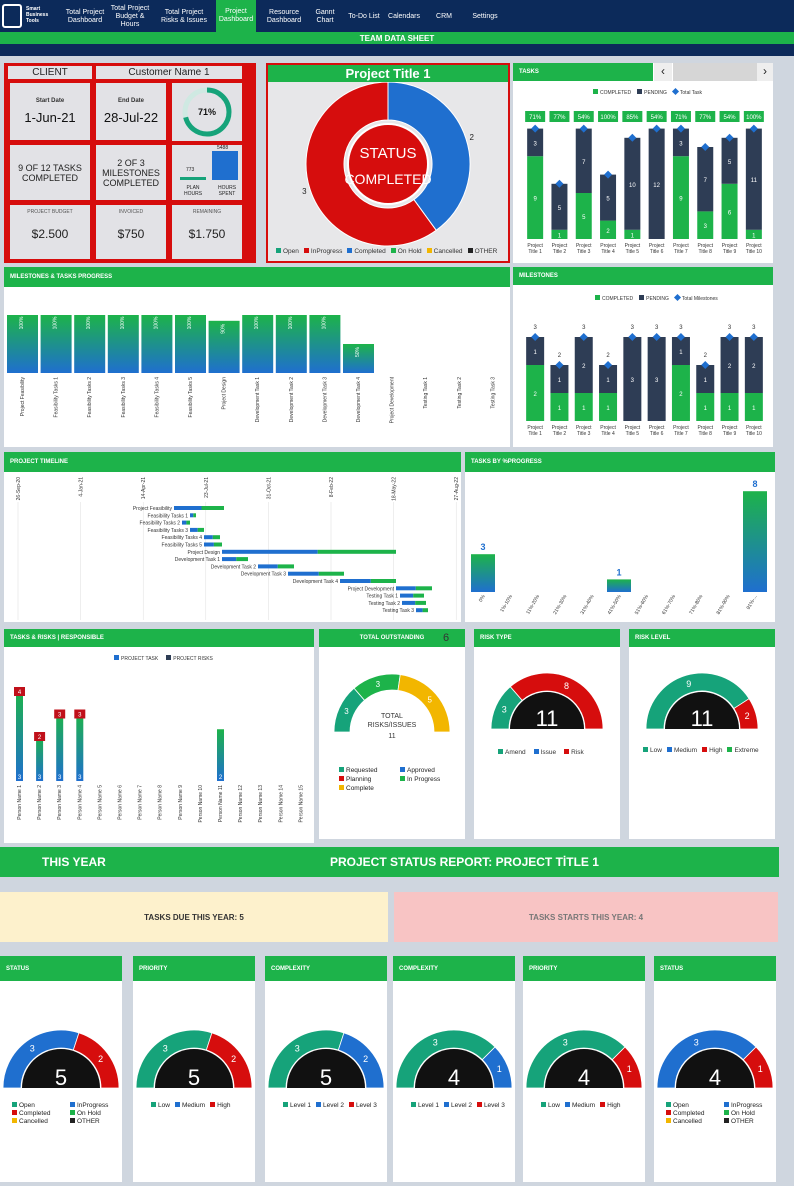 The width and height of the screenshot is (794, 1186). Describe the element at coordinates (693, 1113) in the screenshot. I see `legend-completed: Completed` at that location.